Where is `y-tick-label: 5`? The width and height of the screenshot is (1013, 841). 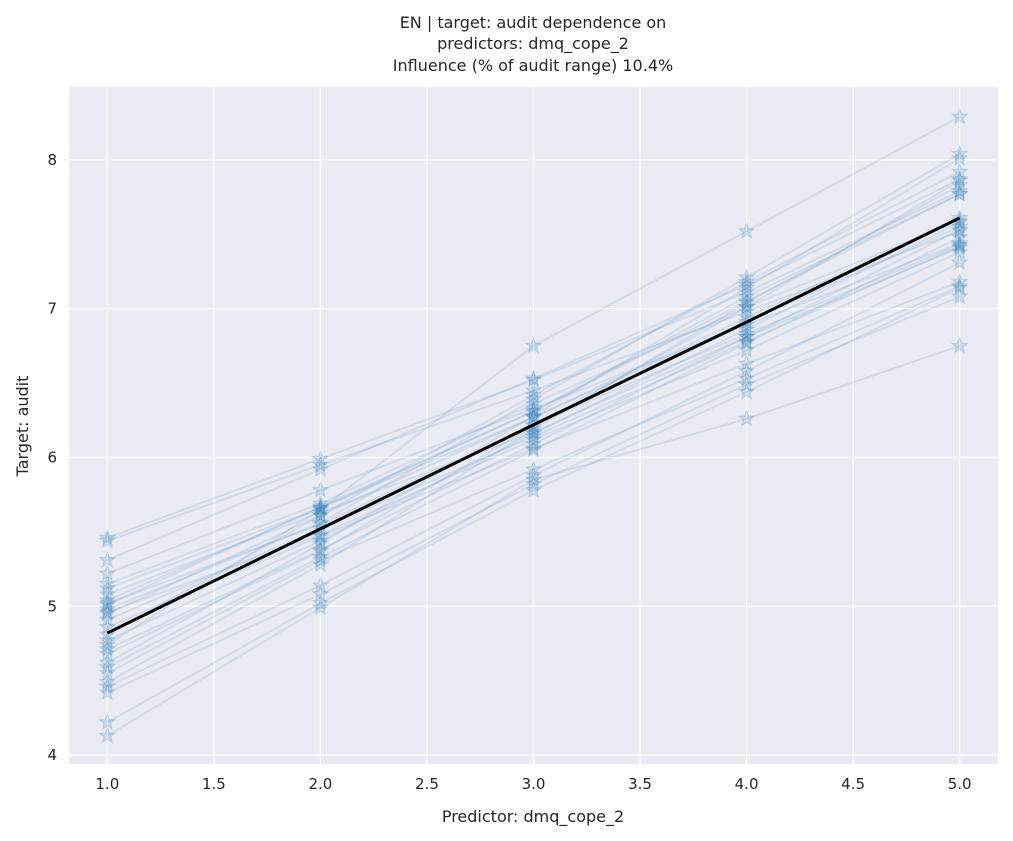
y-tick-label: 5 is located at coordinates (52, 606).